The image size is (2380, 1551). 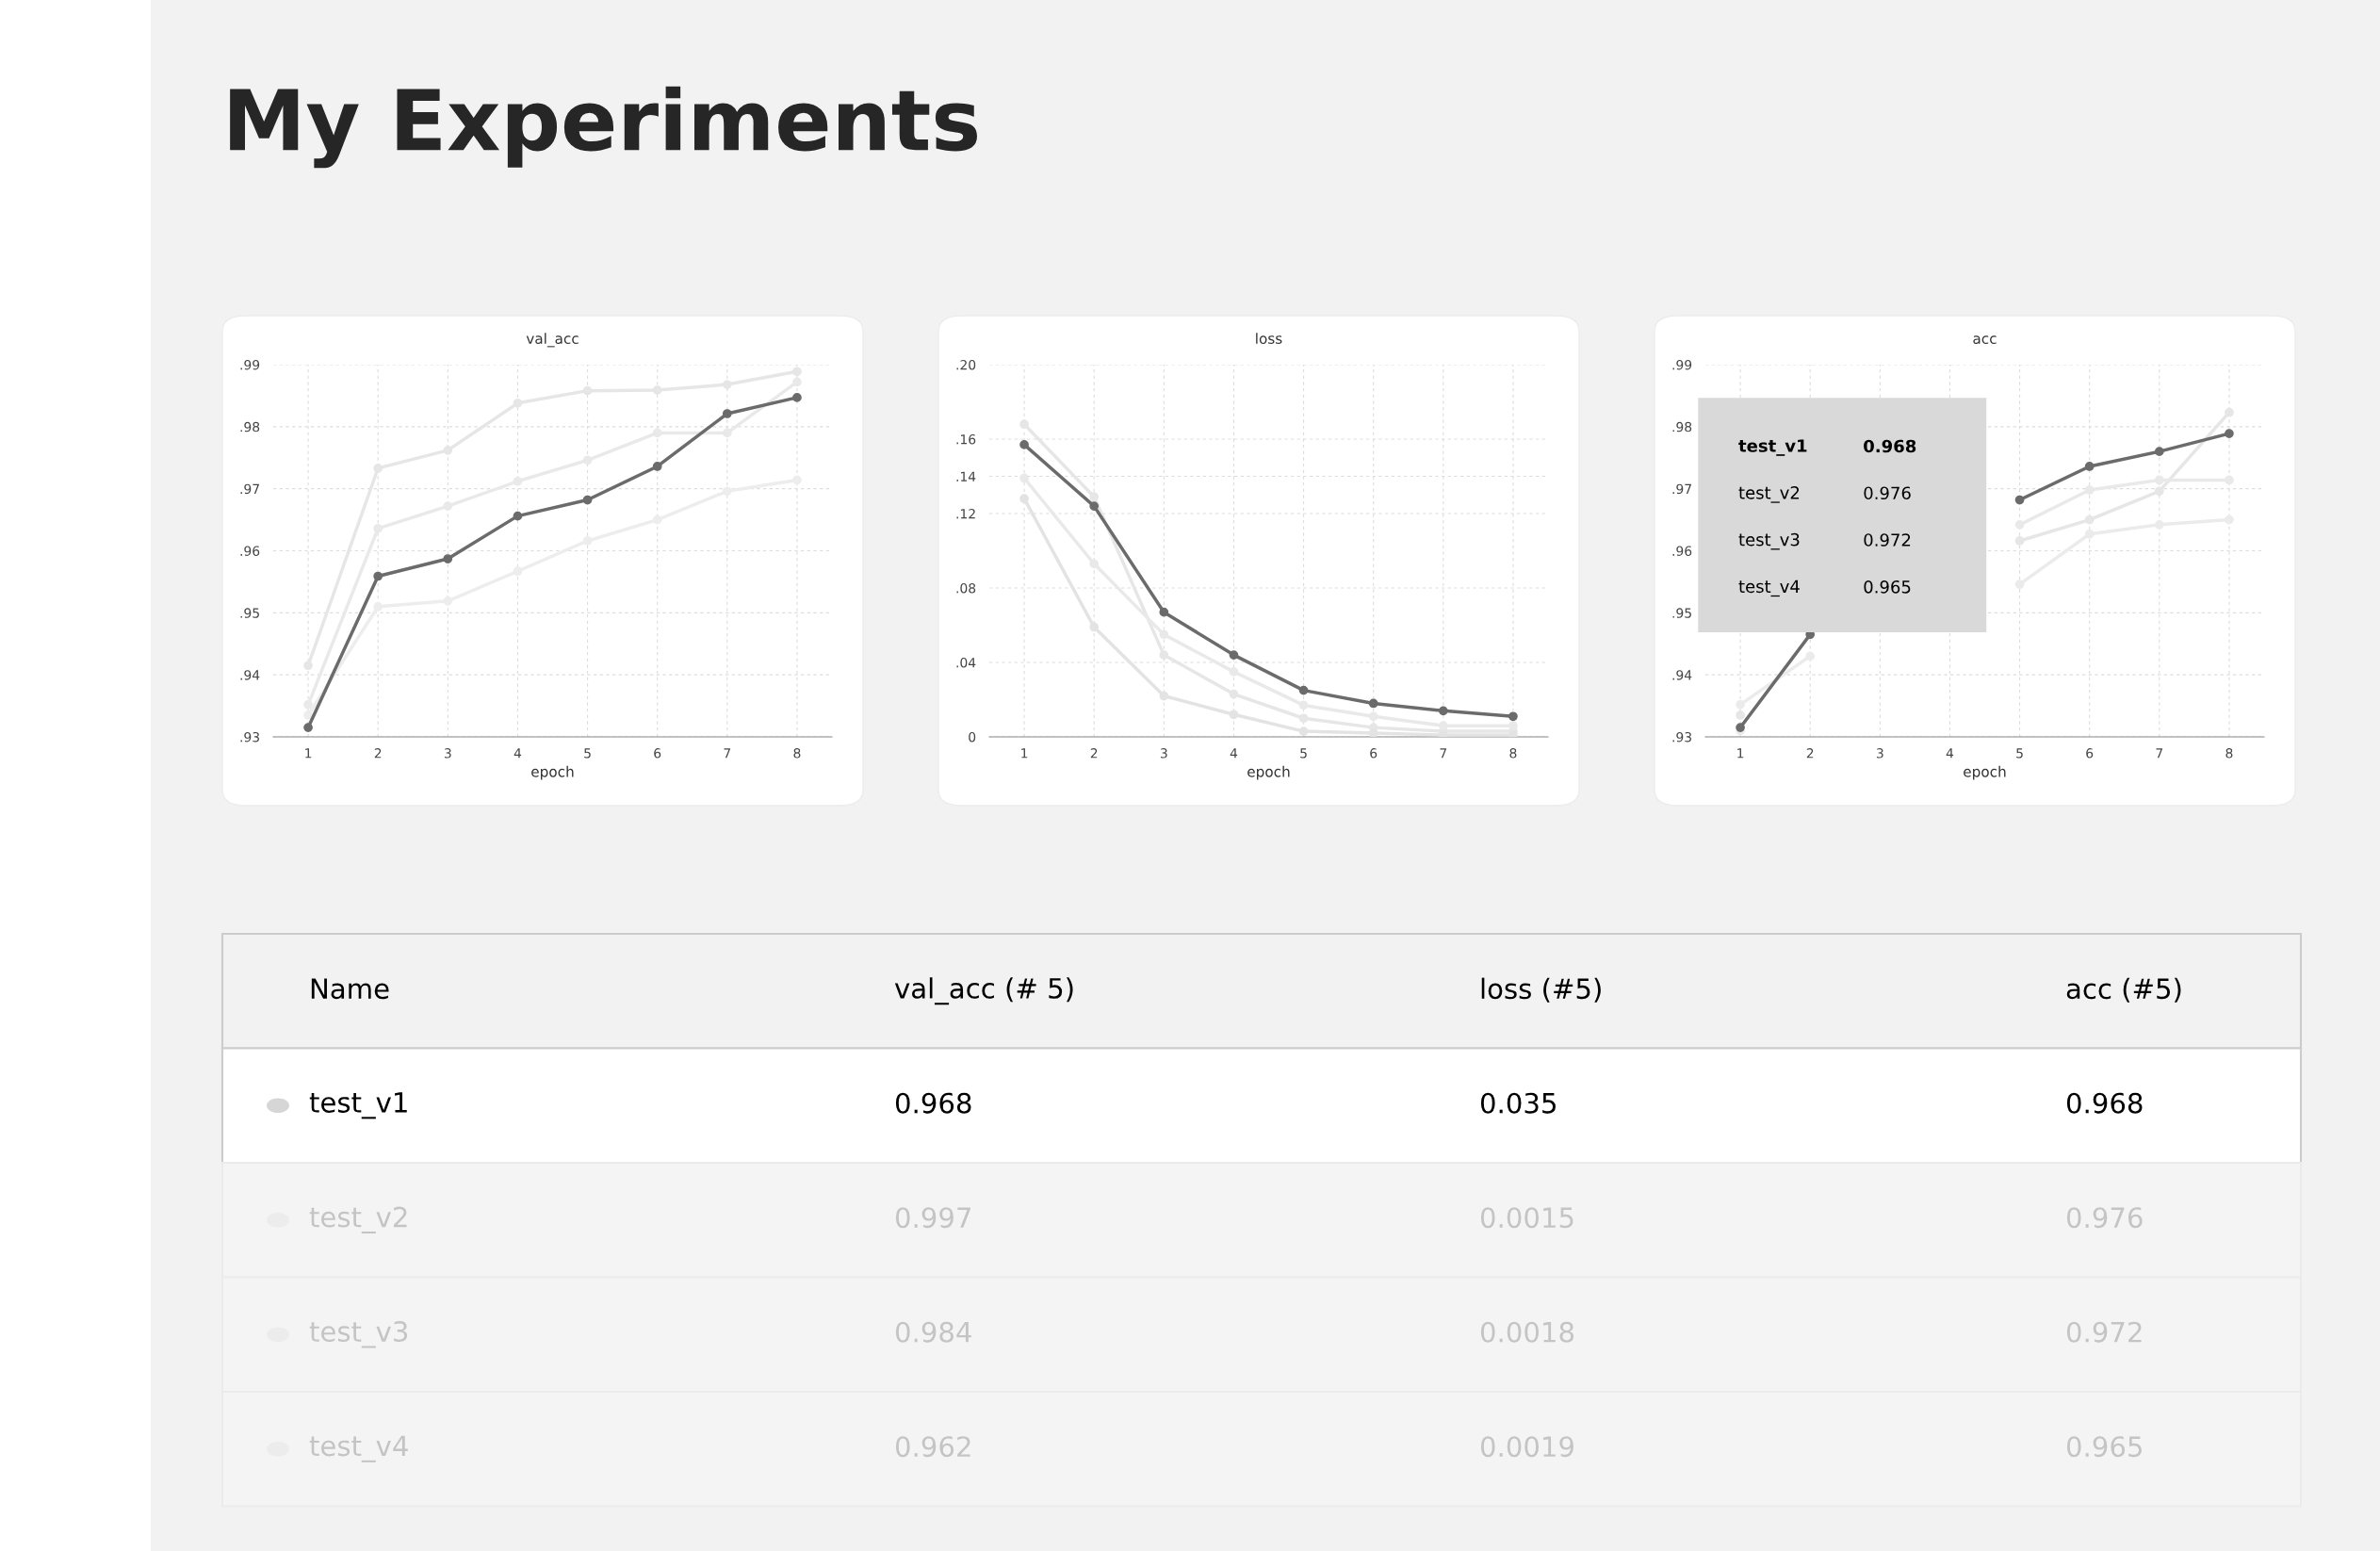 What do you see at coordinates (1681, 489) in the screenshot?
I see `y-tick-label: .97` at bounding box center [1681, 489].